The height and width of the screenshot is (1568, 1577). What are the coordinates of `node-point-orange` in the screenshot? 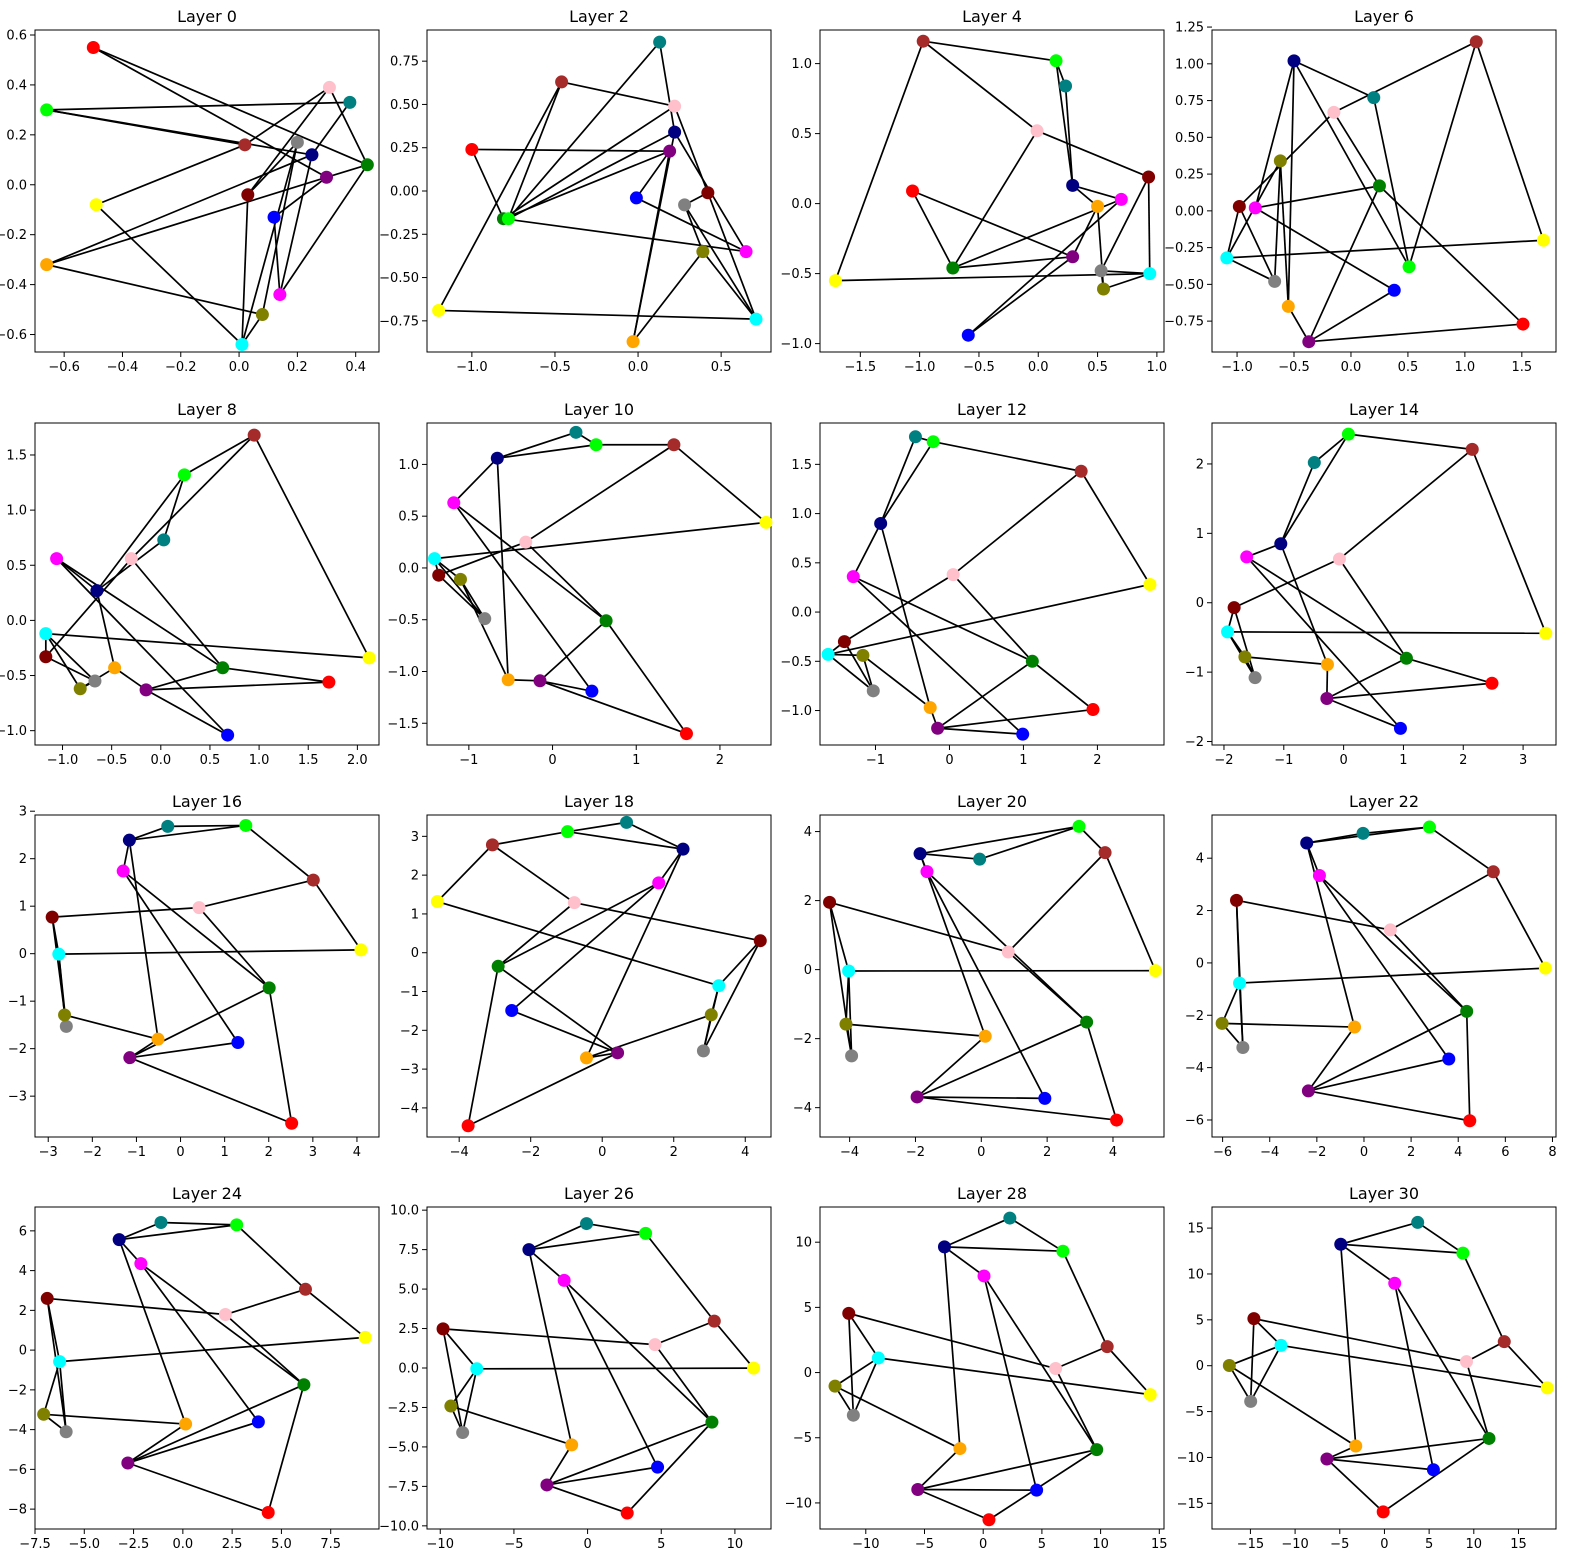 It's located at (960, 1449).